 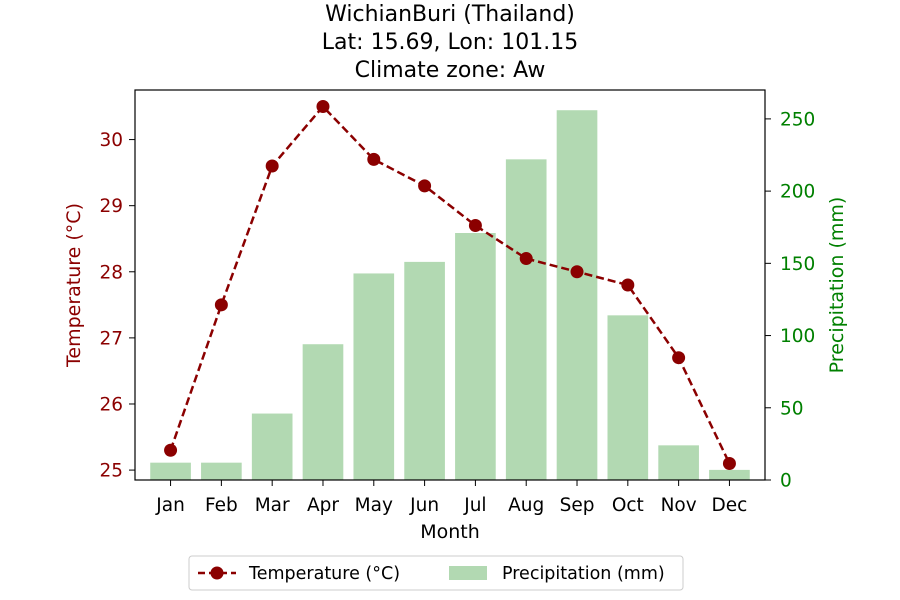 What do you see at coordinates (221, 305) in the screenshot?
I see `temperature-point-feb` at bounding box center [221, 305].